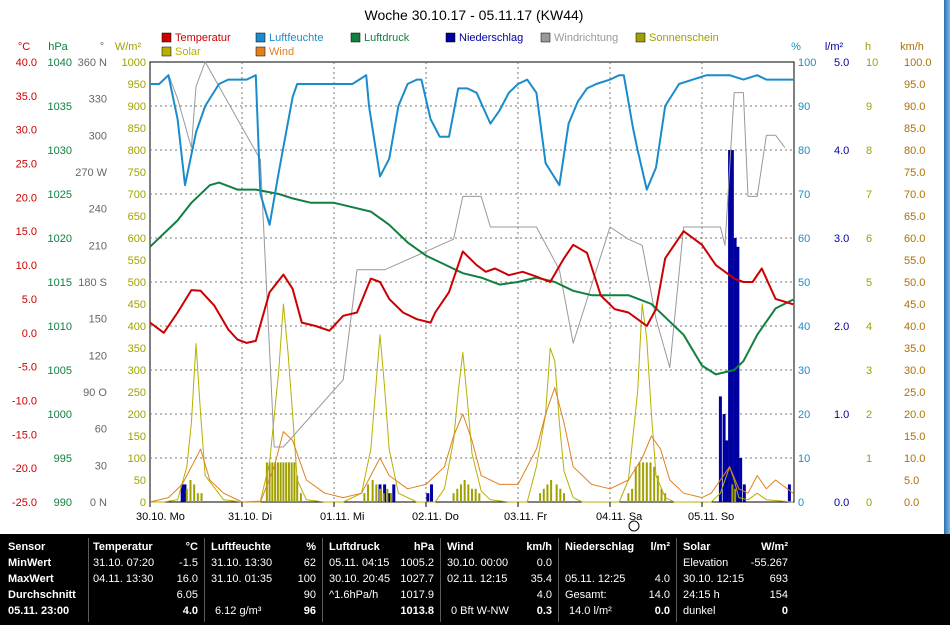  What do you see at coordinates (911, 503) in the screenshot?
I see `wind_speed-tick-label: 0.0` at bounding box center [911, 503].